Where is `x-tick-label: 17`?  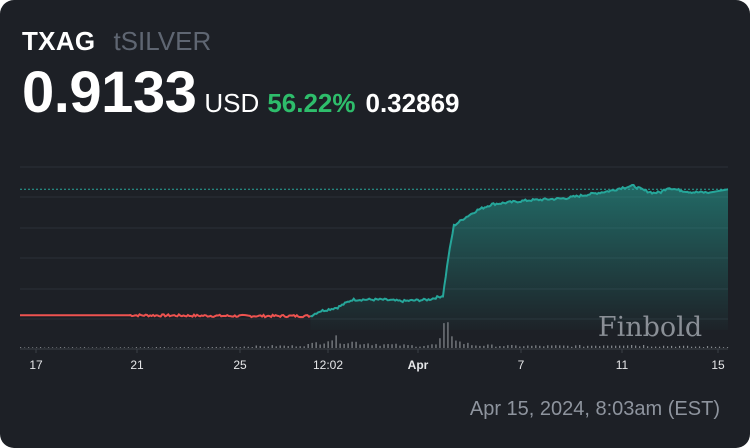
x-tick-label: 17 is located at coordinates (36, 365).